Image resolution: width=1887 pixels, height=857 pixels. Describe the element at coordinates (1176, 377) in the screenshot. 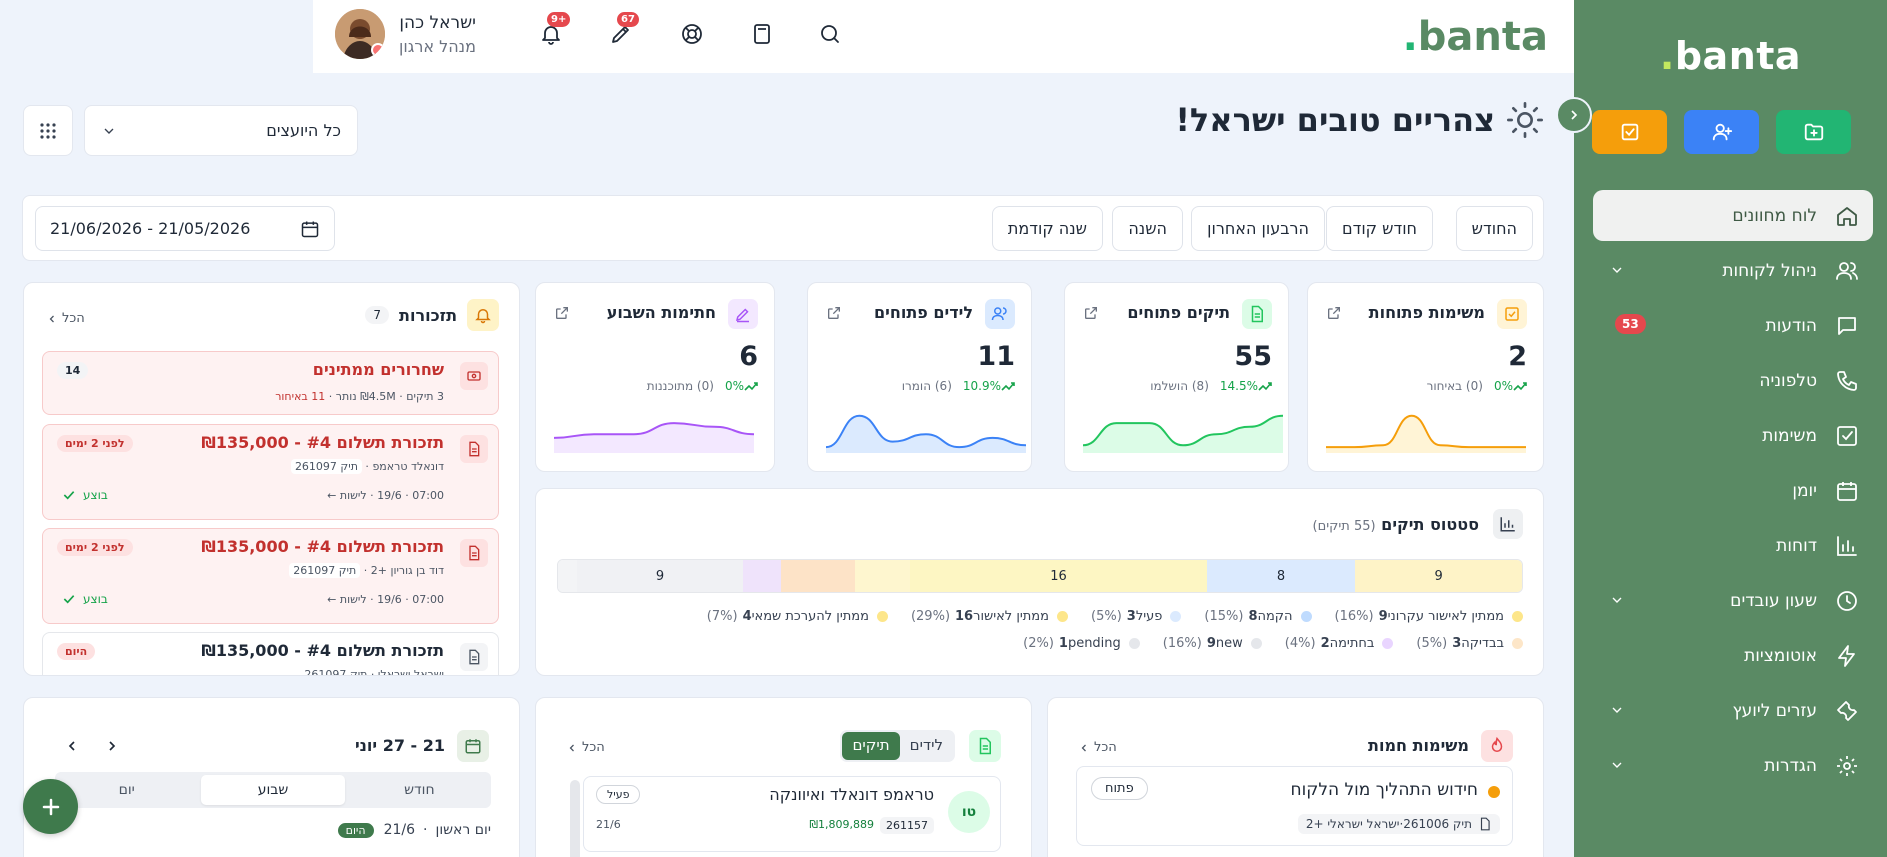

I see `stat-card-open-files: תיקים פתוחים 55 14.5% (8) הושלמו` at that location.